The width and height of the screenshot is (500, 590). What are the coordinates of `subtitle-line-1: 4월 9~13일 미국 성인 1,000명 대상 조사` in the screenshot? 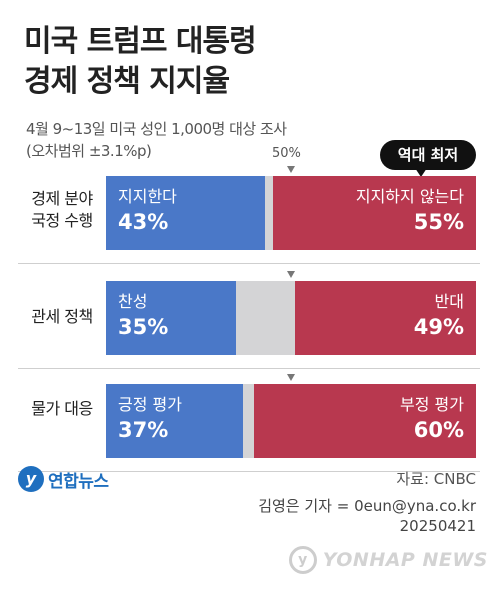 It's located at (156, 129).